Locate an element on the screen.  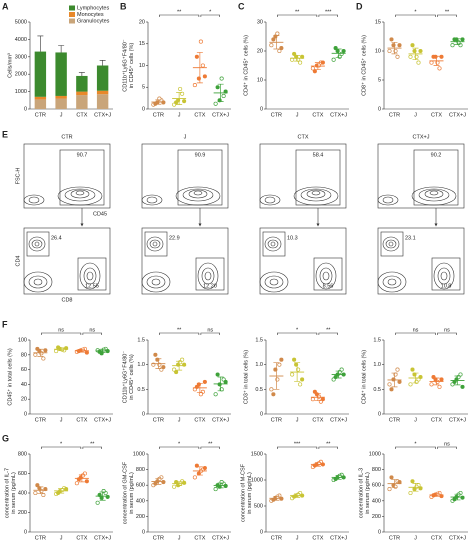
y-axis-label: CD11b⁺Ly6G⁺F4/80⁻ is located at coordinates (124, 65).